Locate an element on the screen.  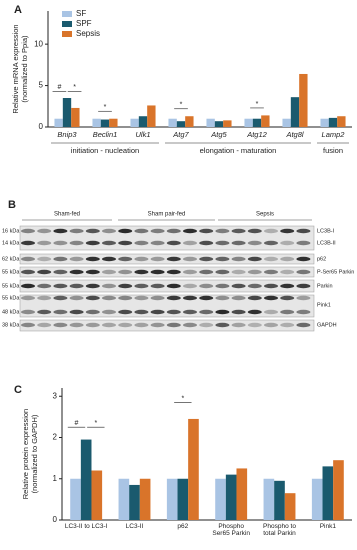
protein-label: LC3B-I is located at coordinates (326, 231).